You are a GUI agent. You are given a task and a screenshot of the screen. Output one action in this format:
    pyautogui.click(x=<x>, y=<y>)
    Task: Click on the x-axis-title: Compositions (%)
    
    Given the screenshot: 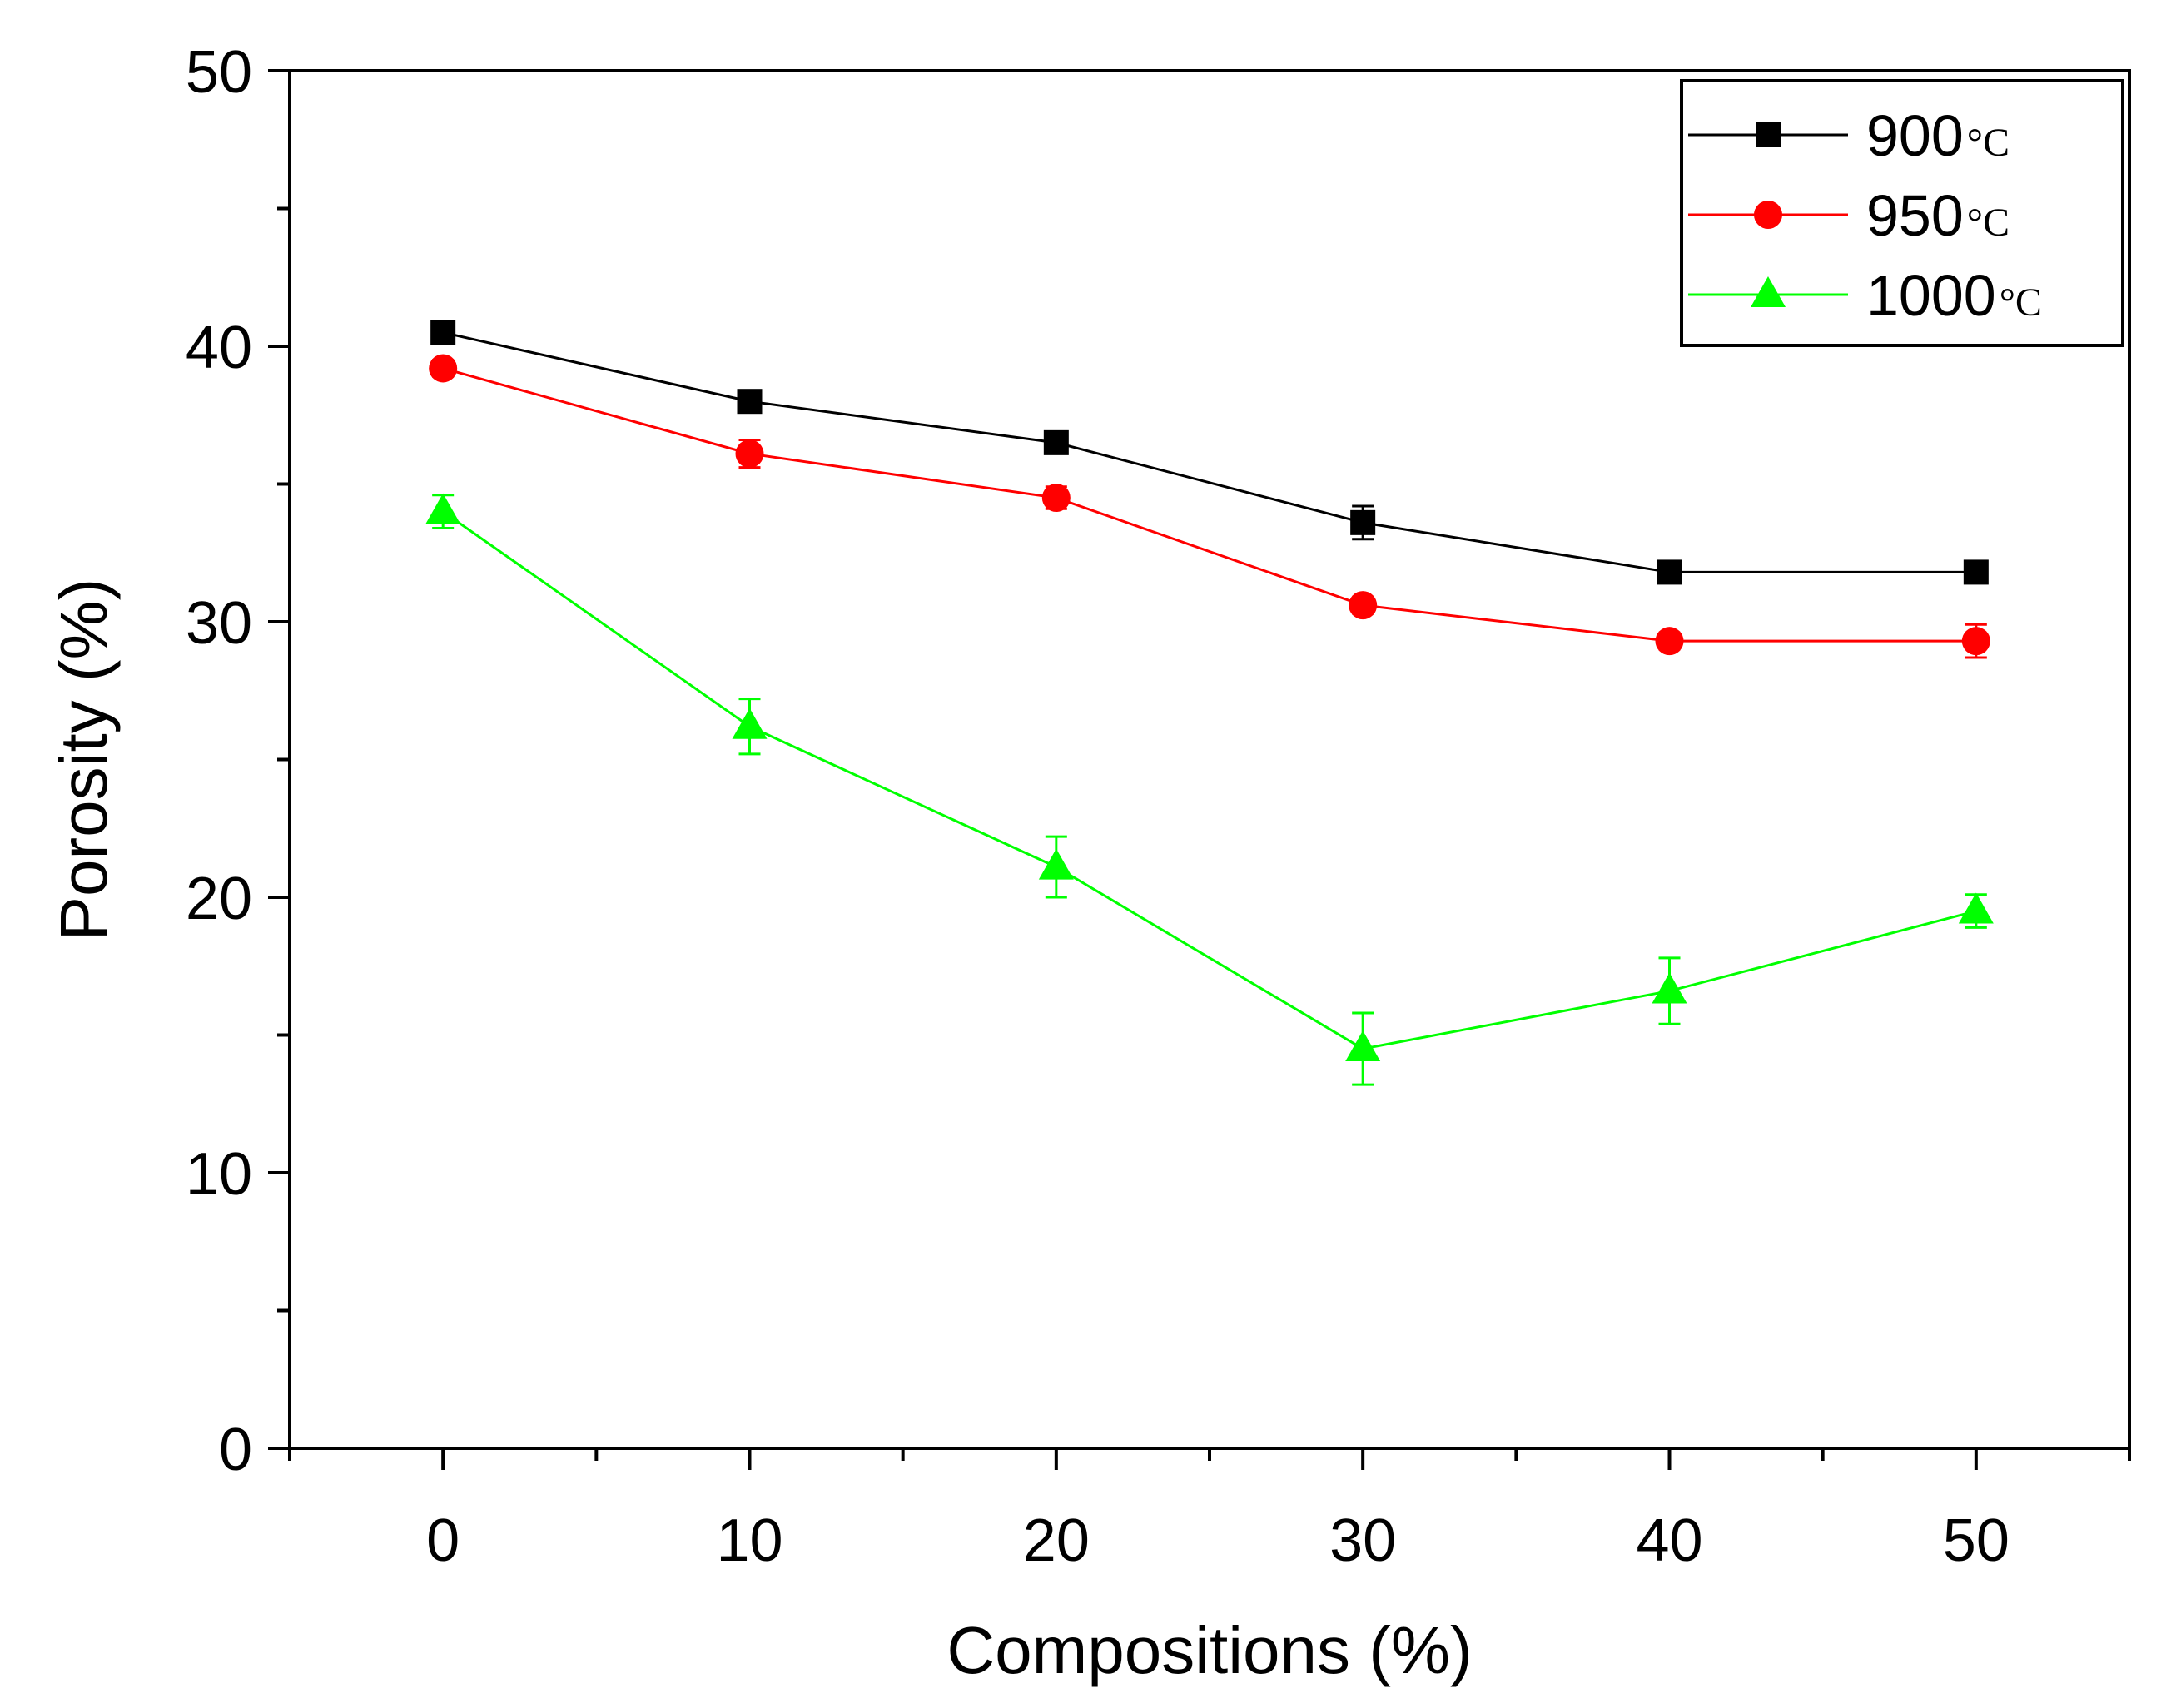 What is the action you would take?
    pyautogui.click(x=1209, y=1650)
    